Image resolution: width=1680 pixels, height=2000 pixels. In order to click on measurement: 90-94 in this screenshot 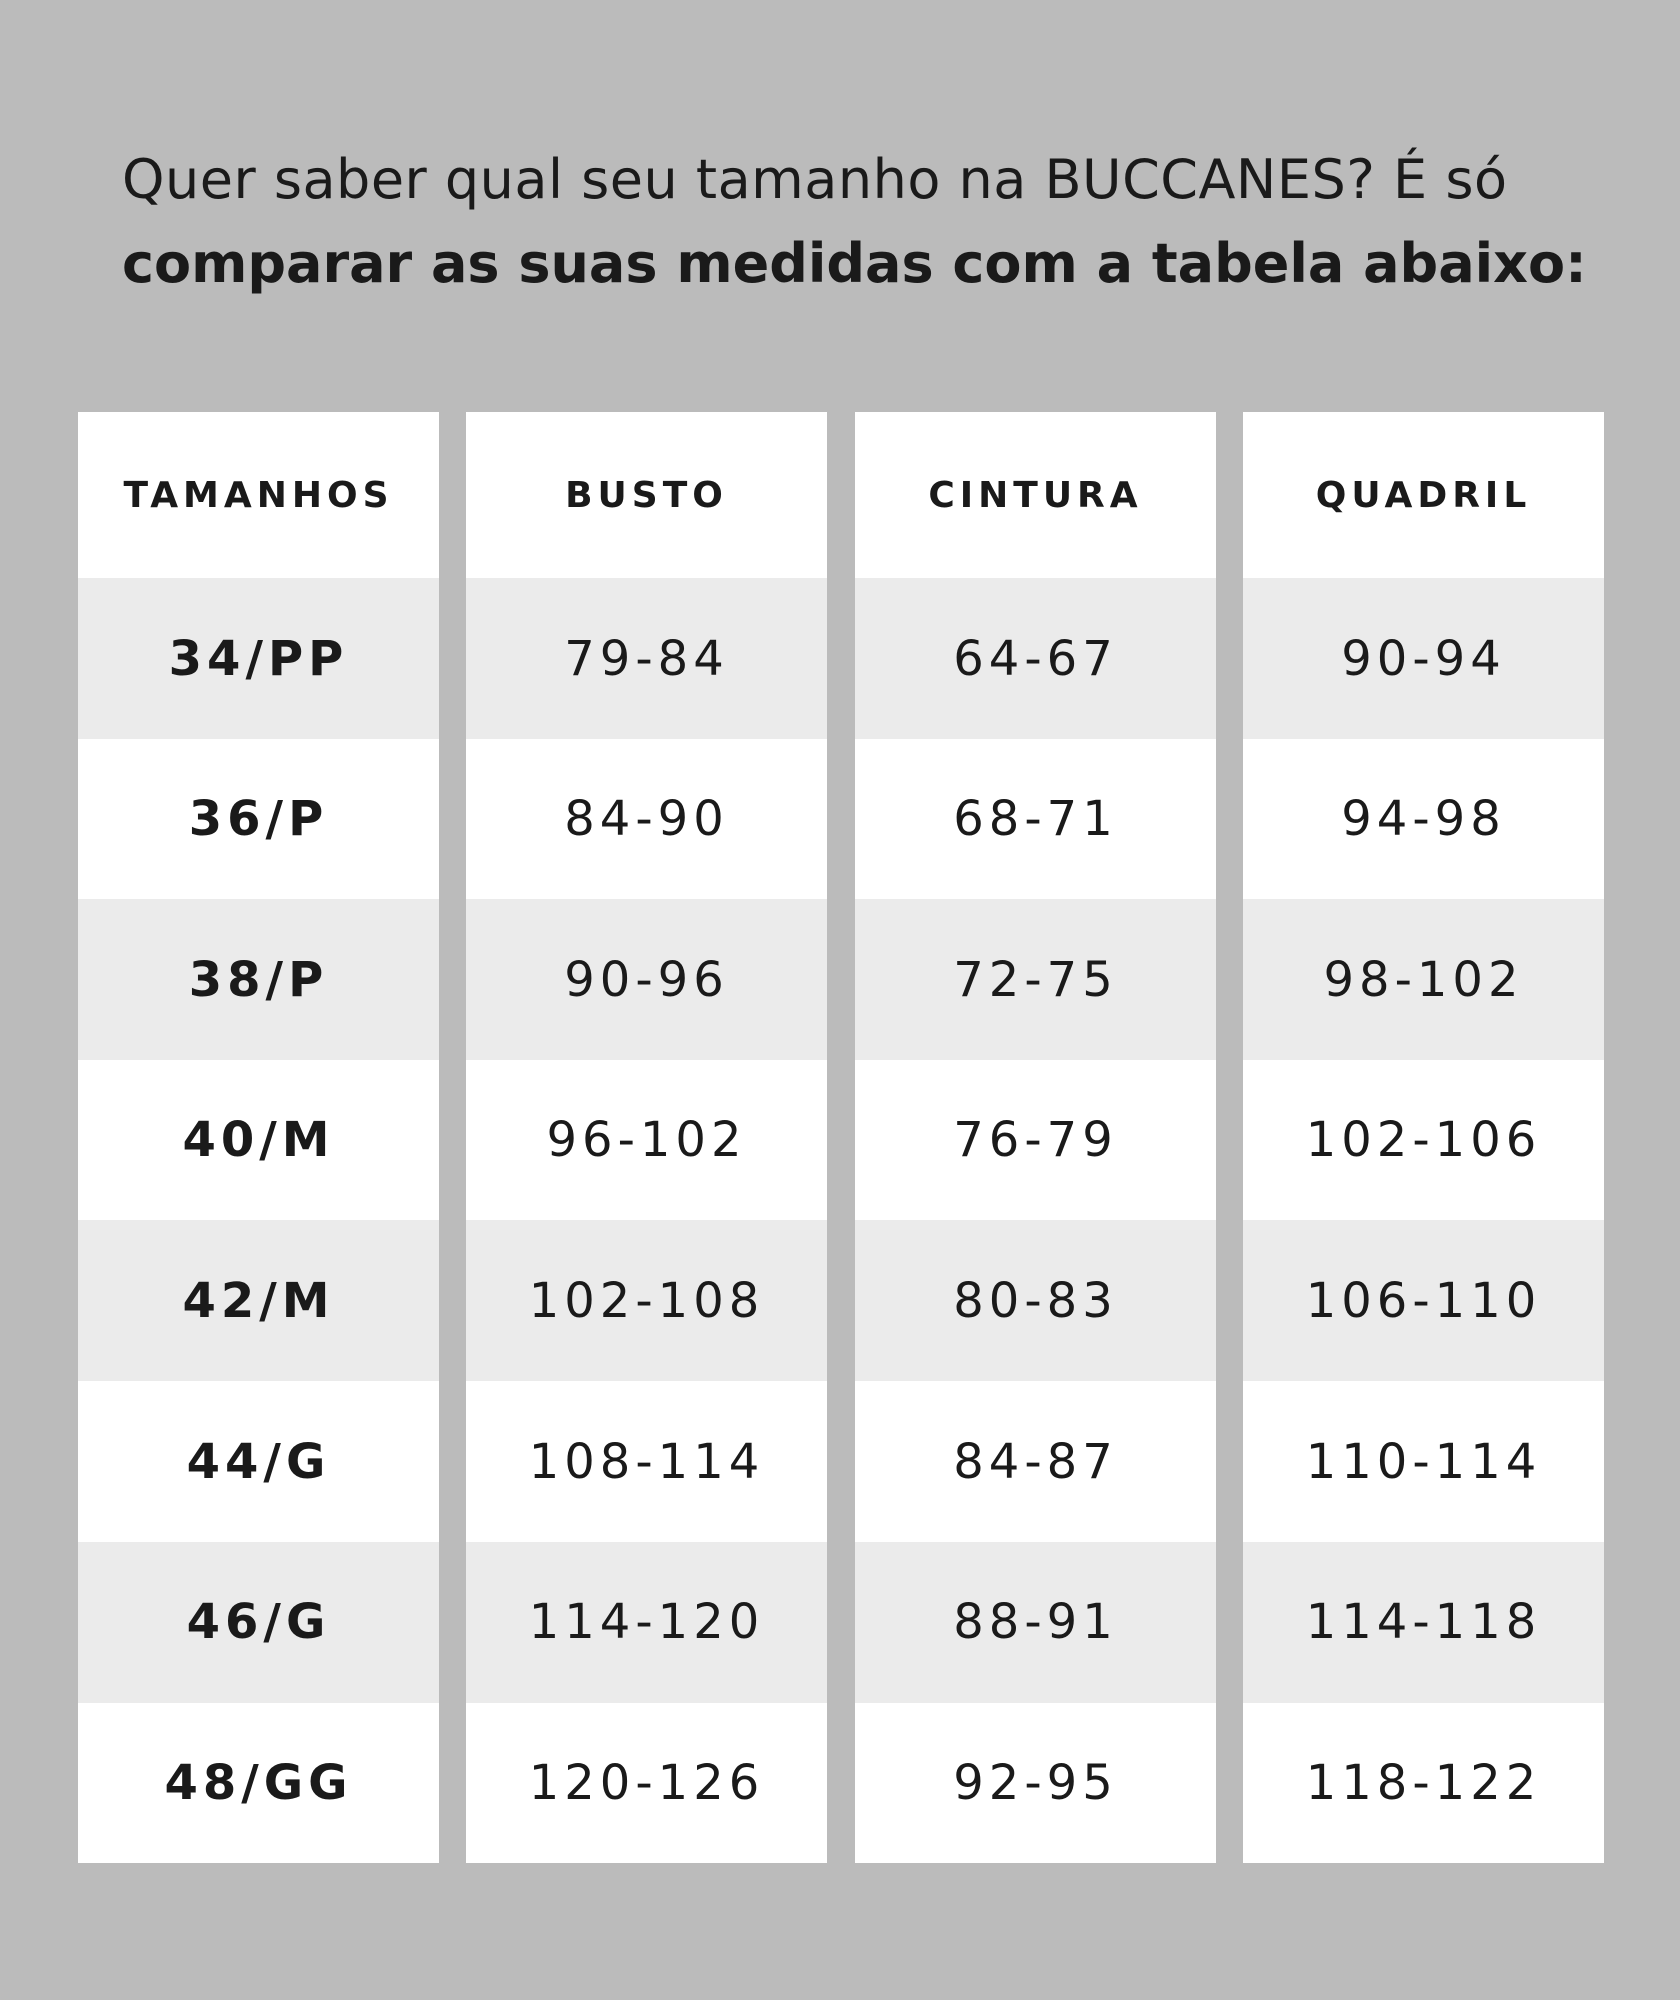, I will do `click(1423, 658)`.